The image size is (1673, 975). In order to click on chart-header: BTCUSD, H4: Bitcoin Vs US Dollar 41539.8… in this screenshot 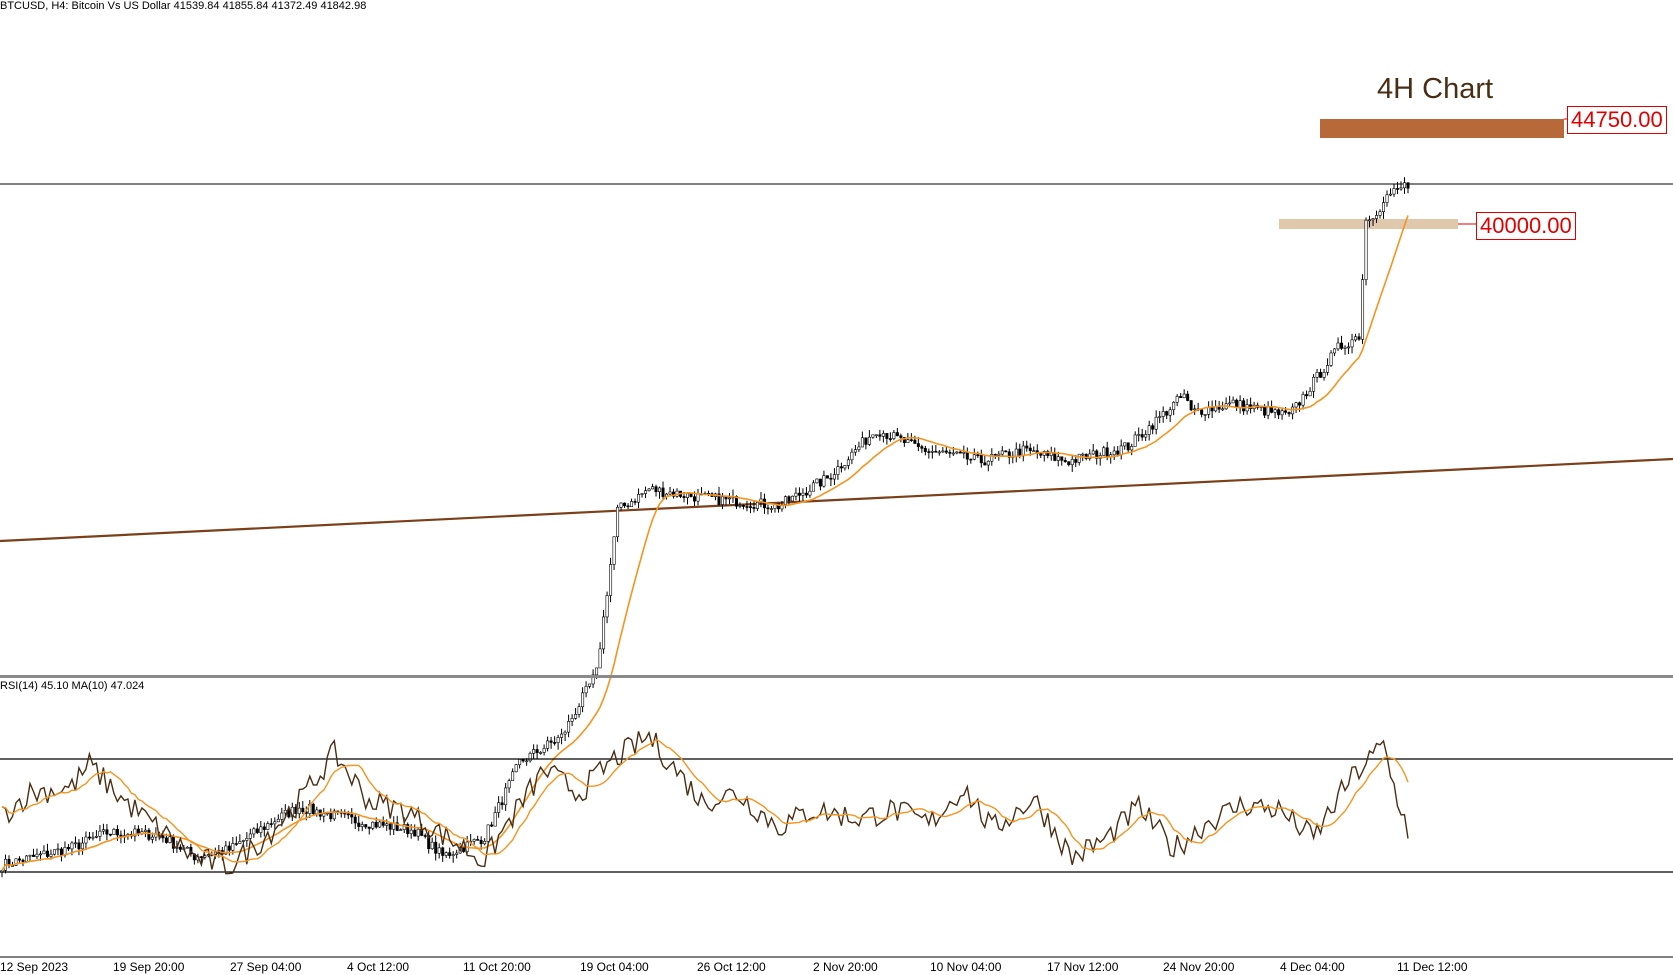, I will do `click(183, 6)`.